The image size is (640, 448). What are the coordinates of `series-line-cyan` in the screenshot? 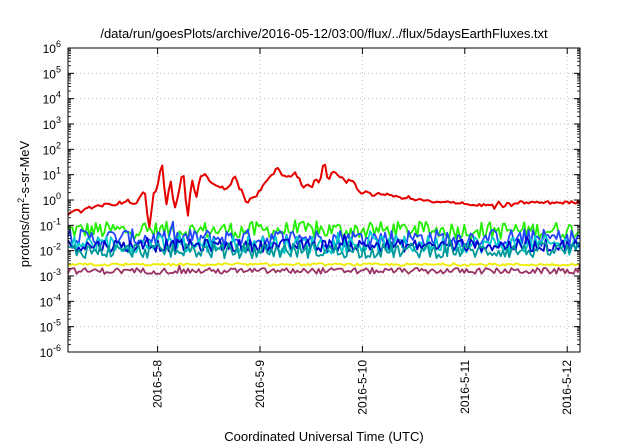 It's located at (324, 243).